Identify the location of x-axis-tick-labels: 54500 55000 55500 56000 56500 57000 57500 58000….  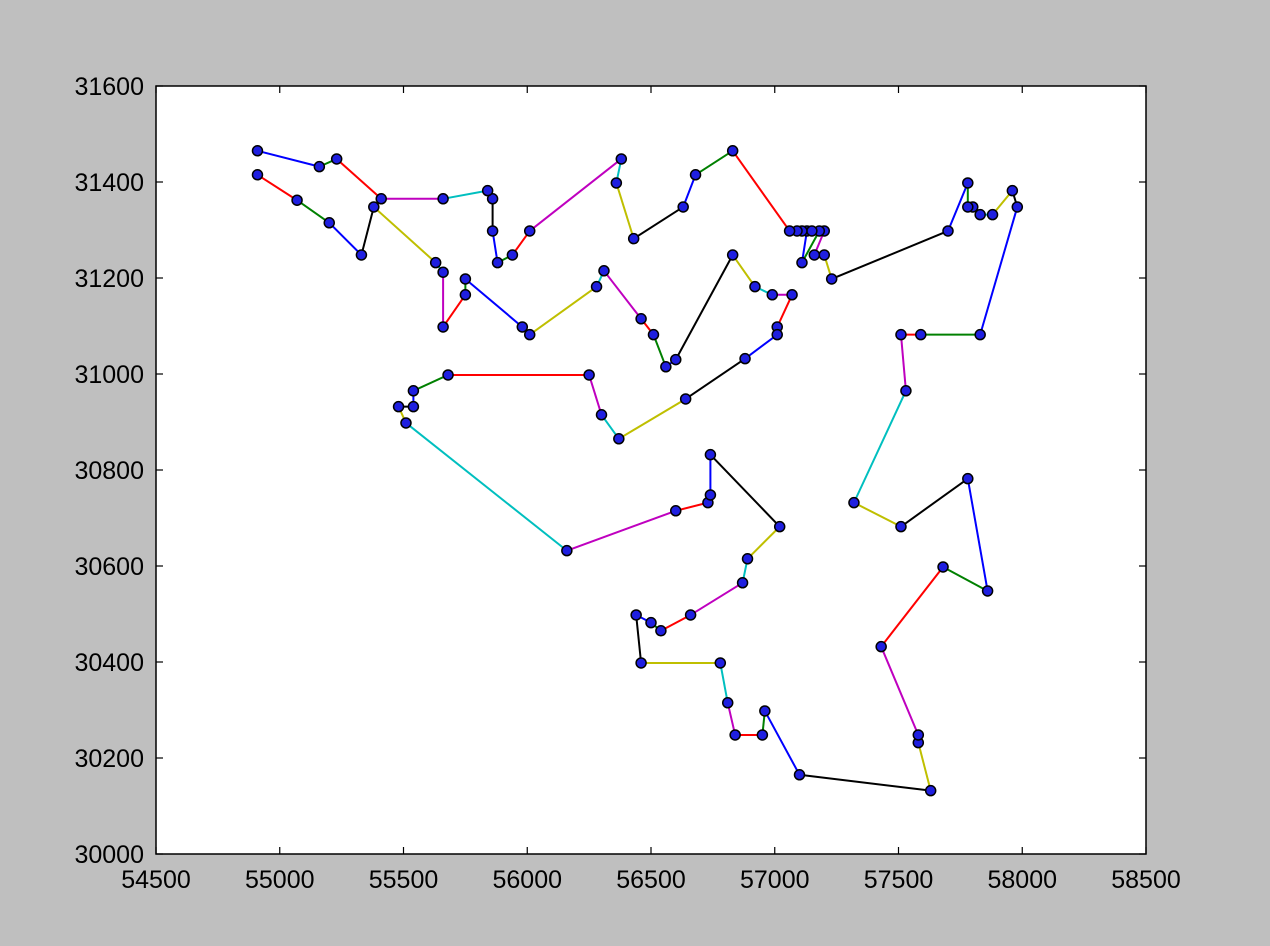
(651, 880).